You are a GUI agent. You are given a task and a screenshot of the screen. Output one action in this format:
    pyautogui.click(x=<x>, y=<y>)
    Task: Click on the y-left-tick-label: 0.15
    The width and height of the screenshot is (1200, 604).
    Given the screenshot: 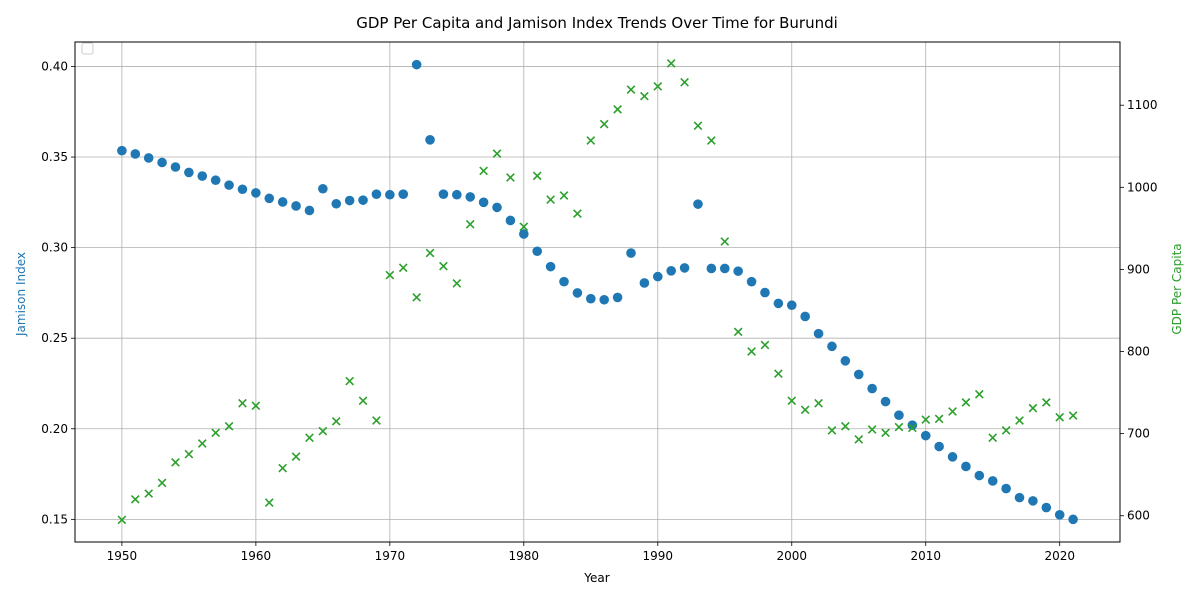 What is the action you would take?
    pyautogui.click(x=54, y=519)
    